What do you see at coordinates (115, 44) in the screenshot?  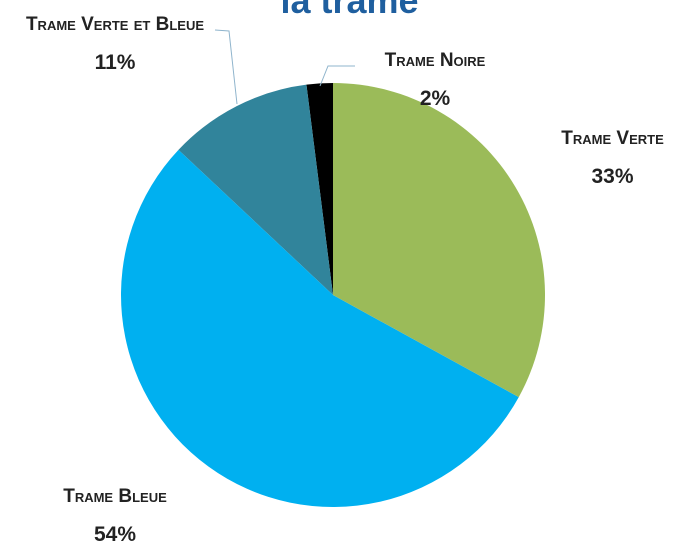 I see `slice-label: Trame Verte et Bleue 11%` at bounding box center [115, 44].